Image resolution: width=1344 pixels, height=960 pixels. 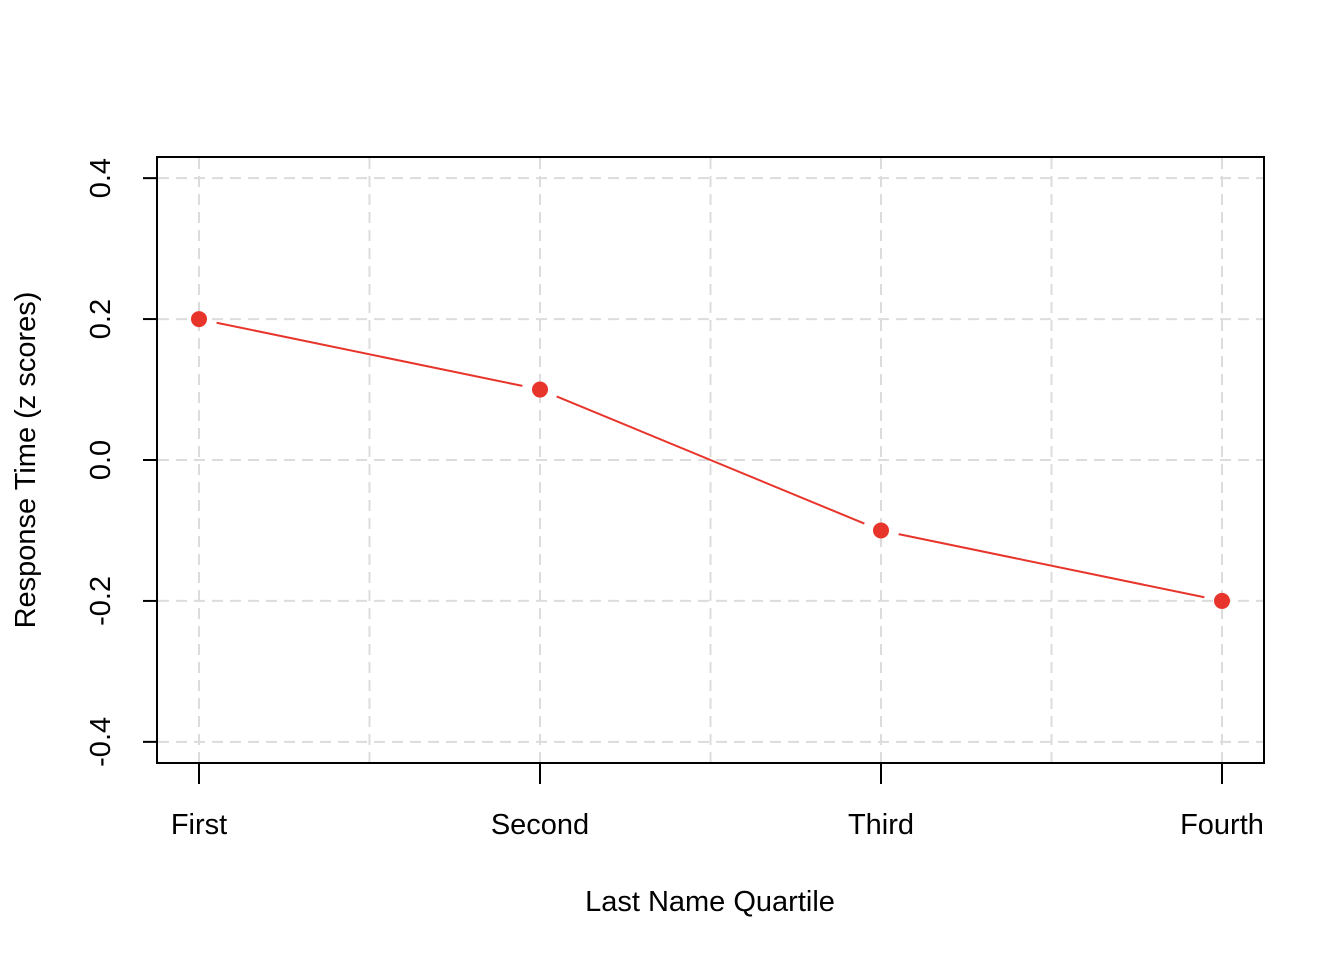 I want to click on y-tick-label: 0.4, so click(x=101, y=178).